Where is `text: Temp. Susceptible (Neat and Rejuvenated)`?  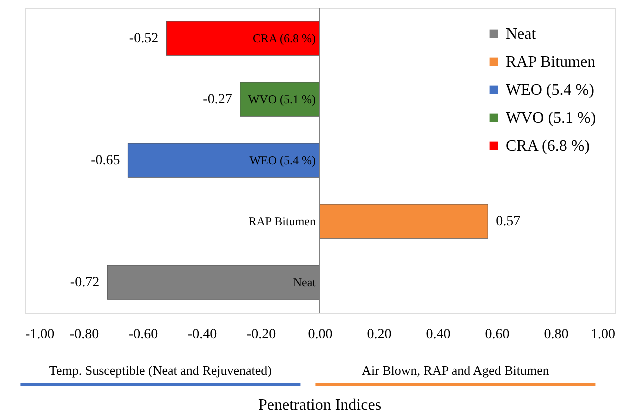 text: Temp. Susceptible (Neat and Rejuvenated) is located at coordinates (160, 370).